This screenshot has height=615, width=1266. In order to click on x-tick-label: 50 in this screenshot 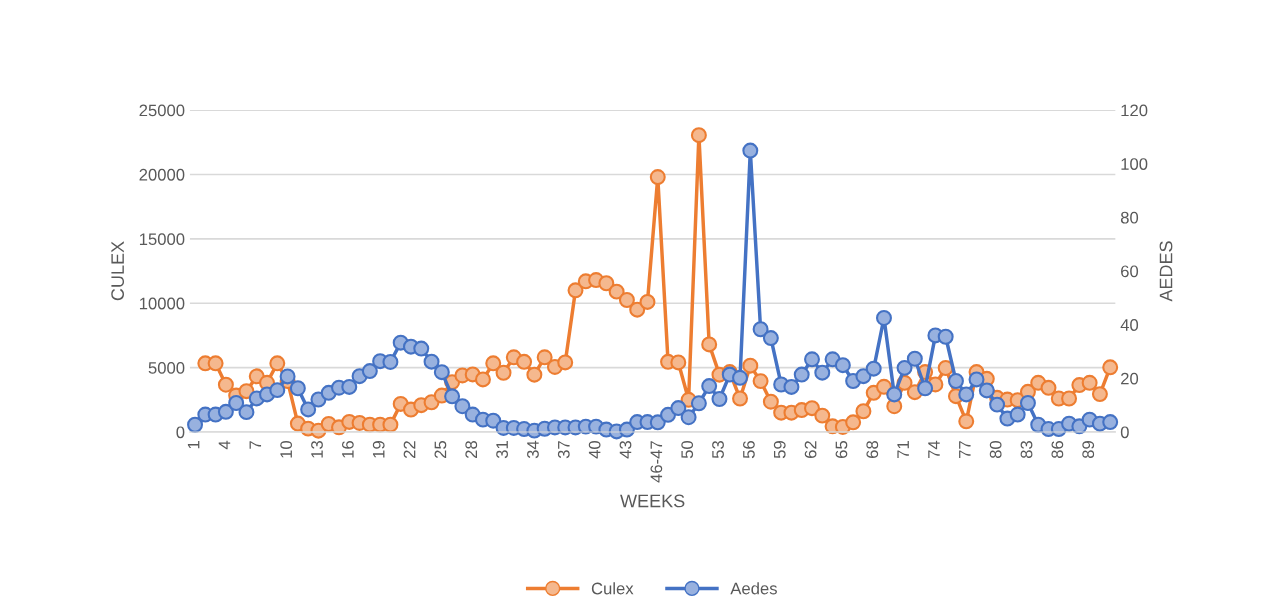, I will do `click(687, 449)`.